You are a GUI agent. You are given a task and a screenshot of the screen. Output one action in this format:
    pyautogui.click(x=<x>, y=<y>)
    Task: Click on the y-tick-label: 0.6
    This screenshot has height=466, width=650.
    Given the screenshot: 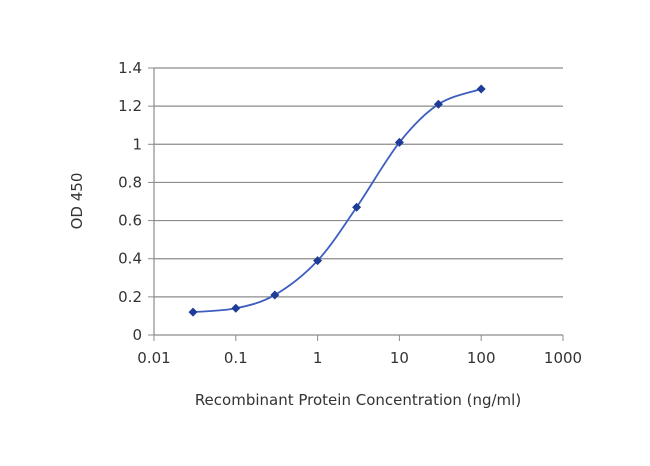 What is the action you would take?
    pyautogui.click(x=130, y=221)
    